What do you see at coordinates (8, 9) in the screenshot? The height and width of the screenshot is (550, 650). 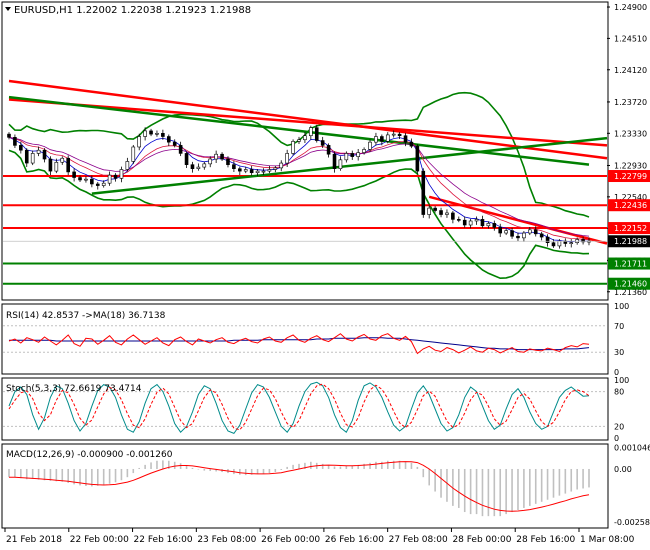 I see `dropdown-triangle-icon` at bounding box center [8, 9].